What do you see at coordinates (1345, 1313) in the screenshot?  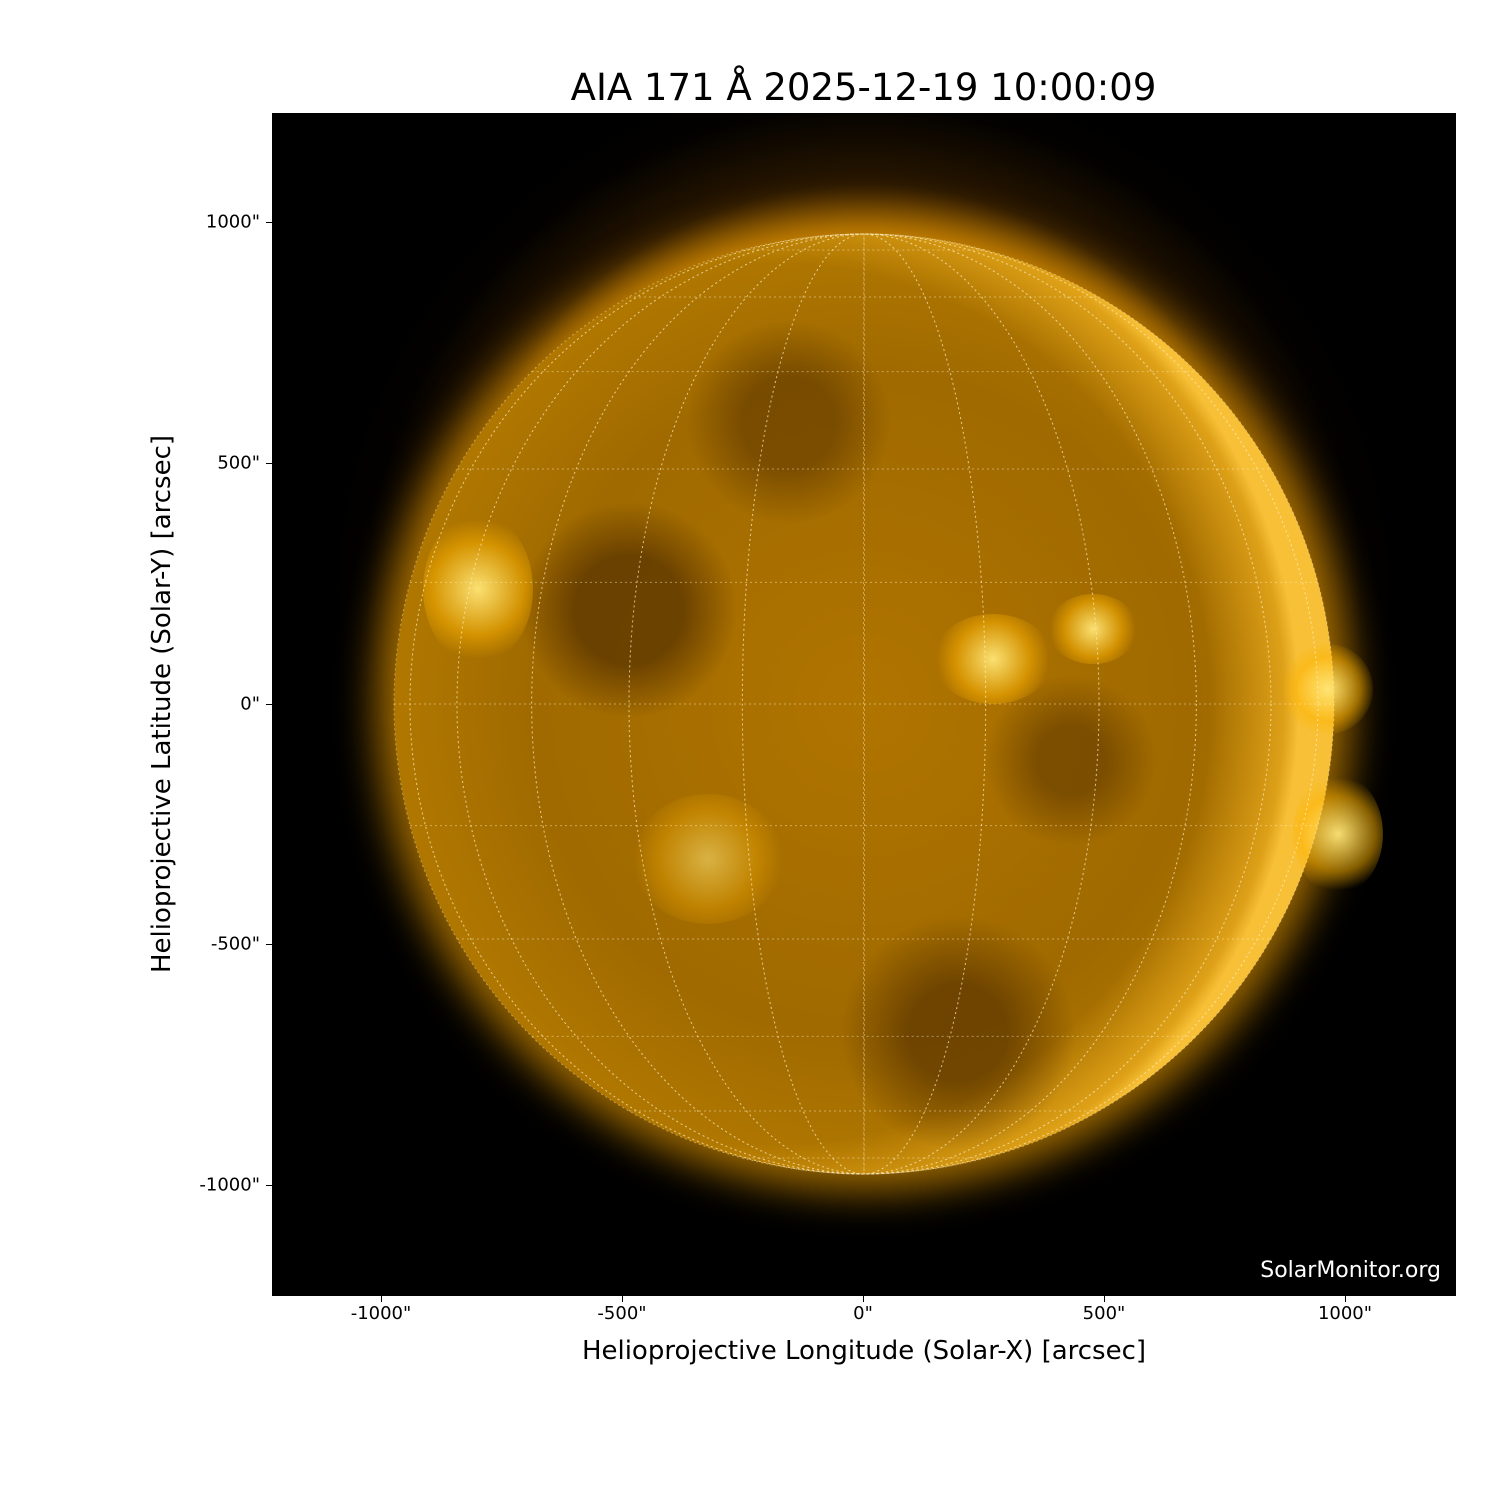 I see `x-tick-label: 1000"` at bounding box center [1345, 1313].